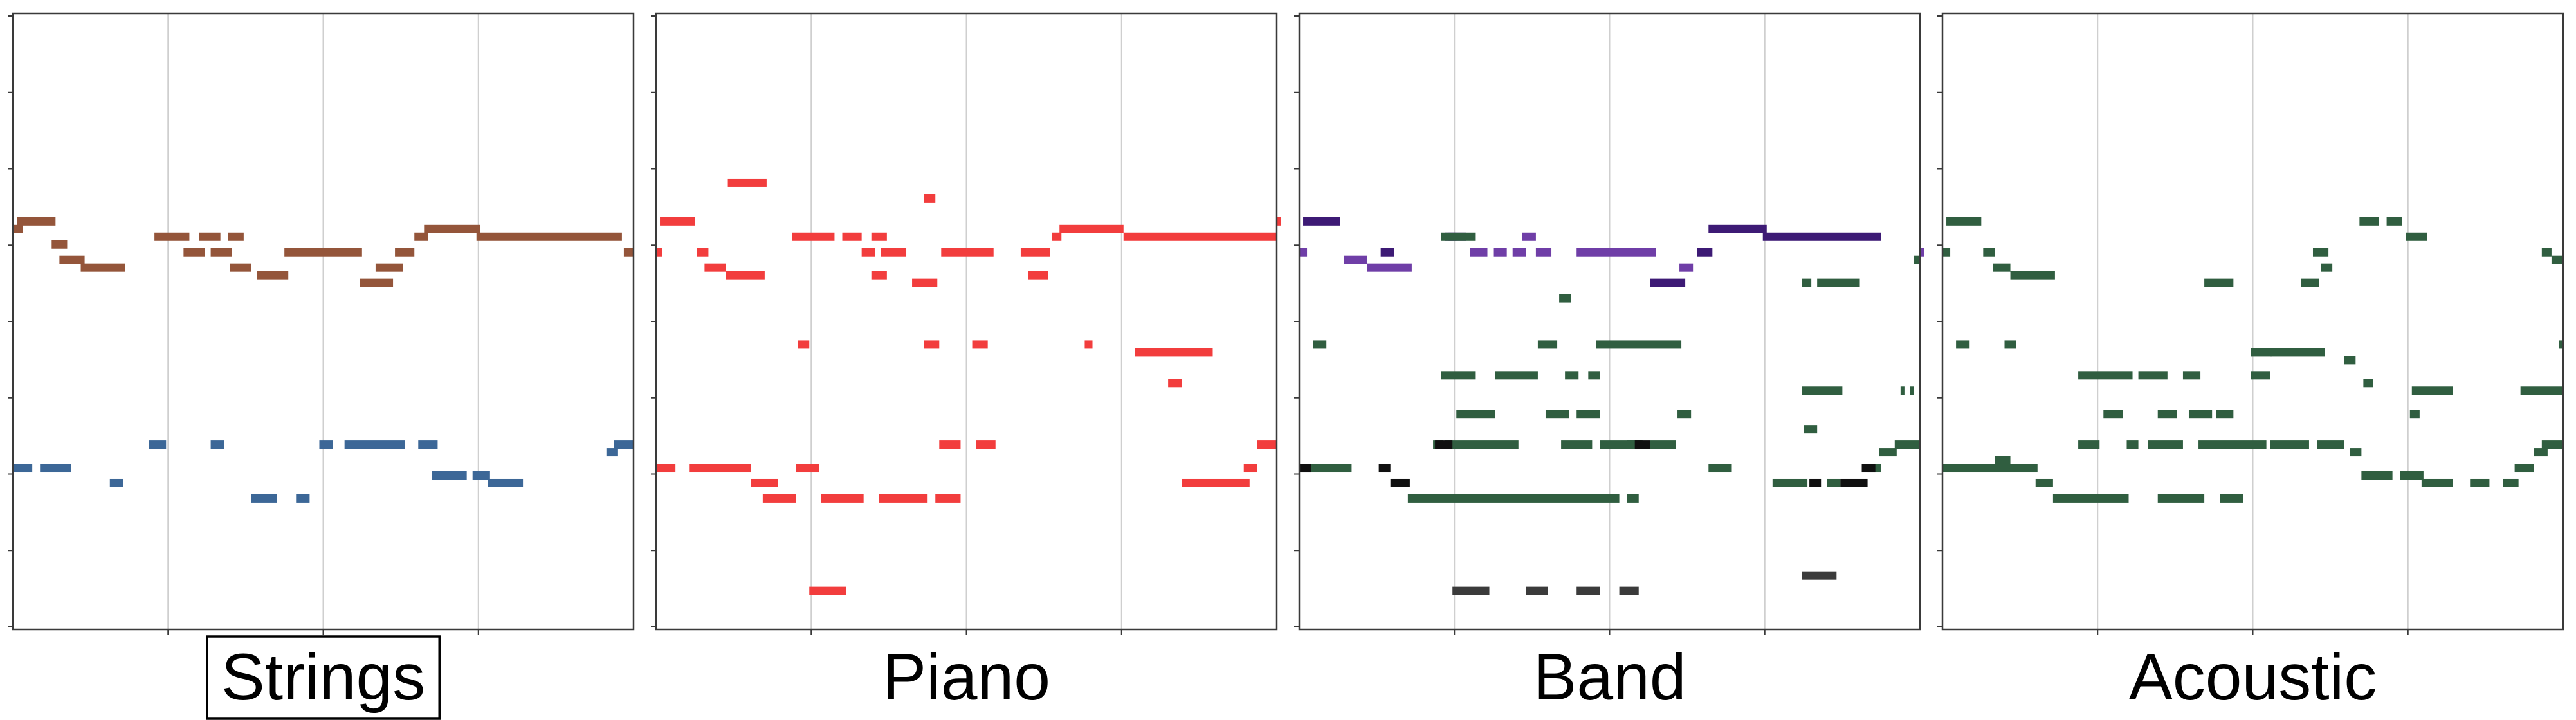 The image size is (2576, 720). I want to click on panel-caption: Piano, so click(966, 677).